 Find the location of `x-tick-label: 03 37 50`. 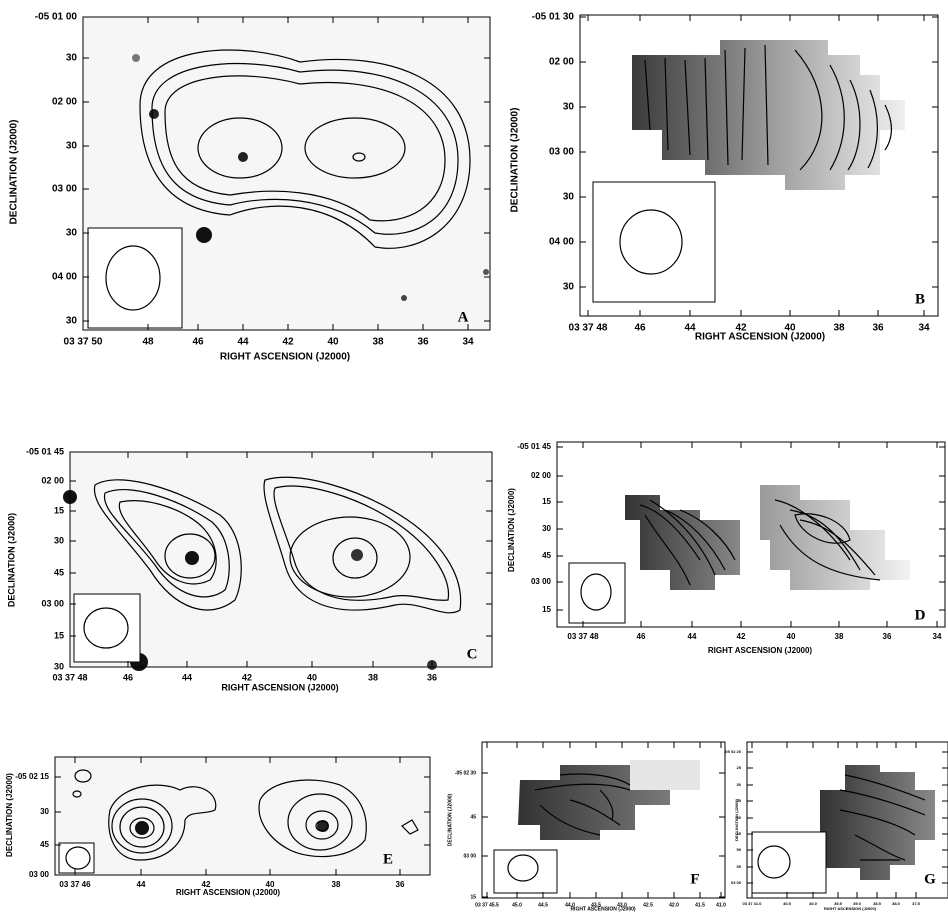

x-tick-label: 03 37 50 is located at coordinates (83, 342).